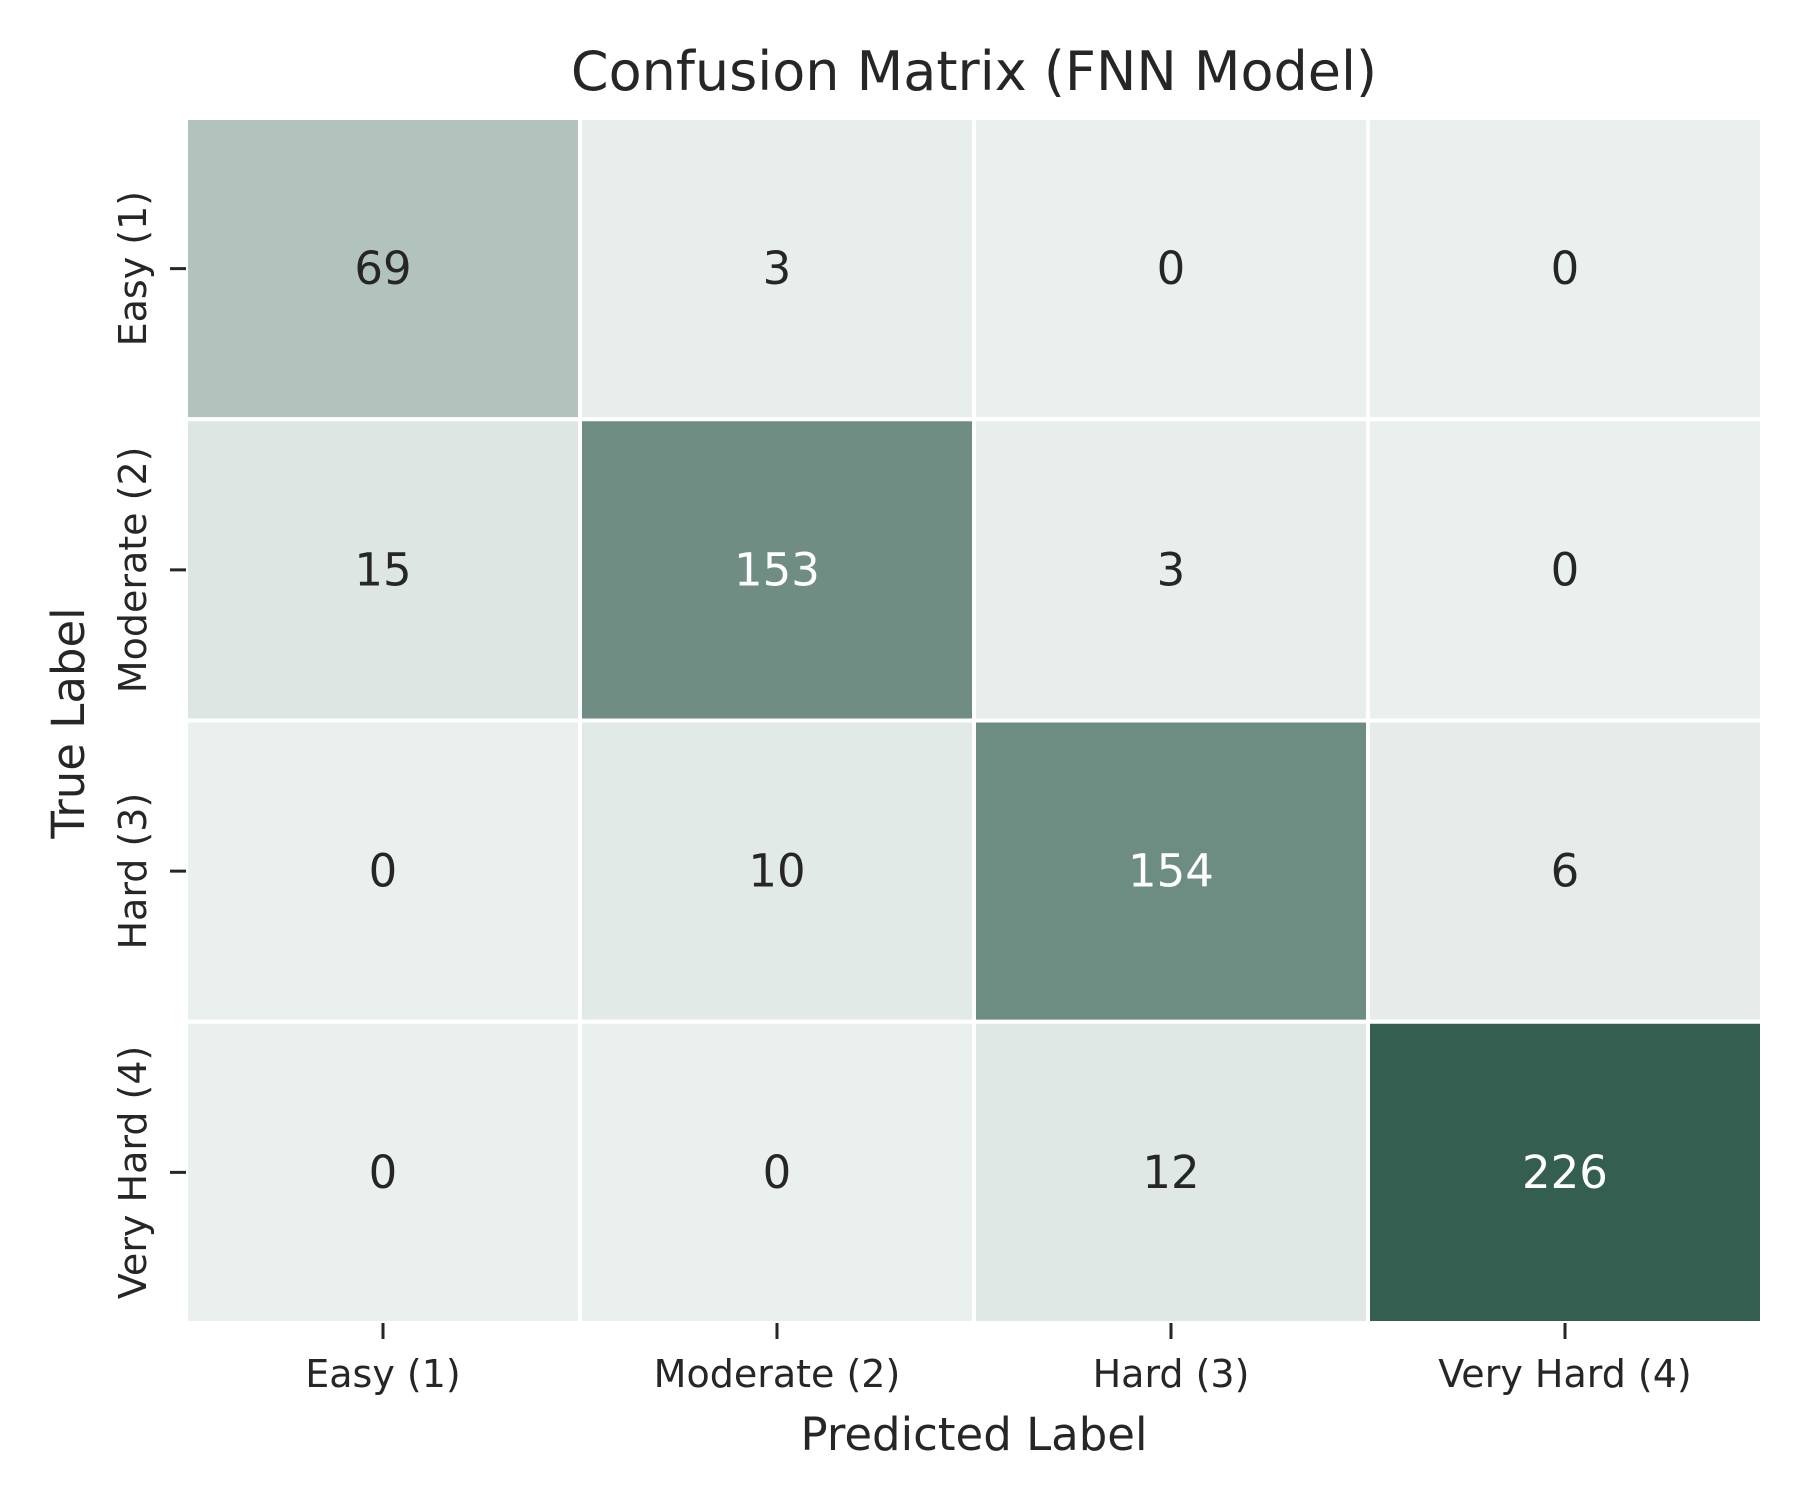  What do you see at coordinates (777, 1374) in the screenshot?
I see `x-tick-label-moderate-2: Moderate (2)` at bounding box center [777, 1374].